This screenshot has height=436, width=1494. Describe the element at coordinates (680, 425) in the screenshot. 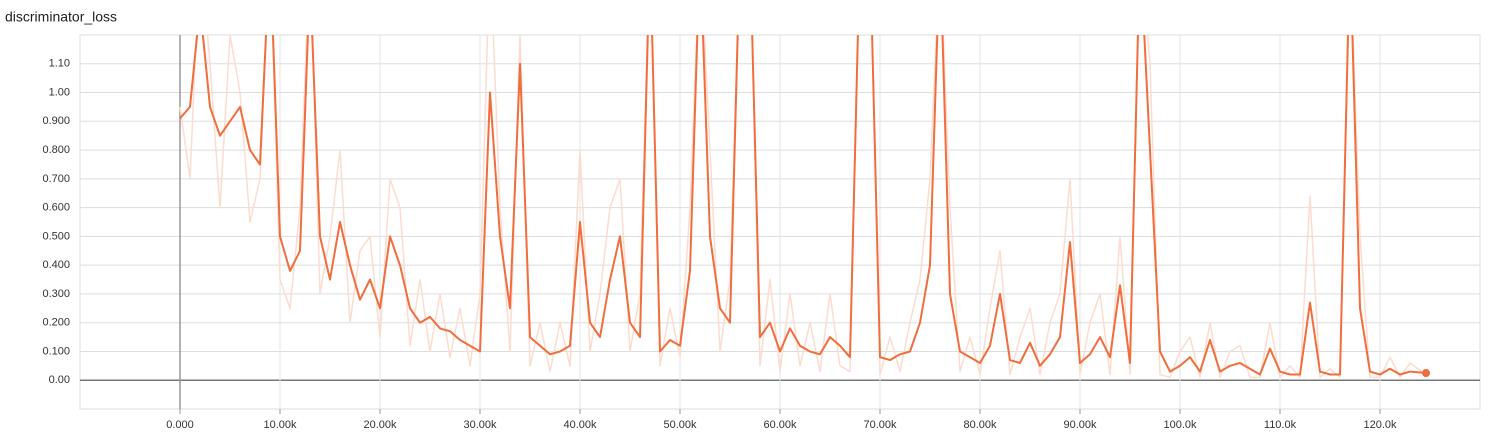

I see `x-tick-label: 50.00k` at that location.